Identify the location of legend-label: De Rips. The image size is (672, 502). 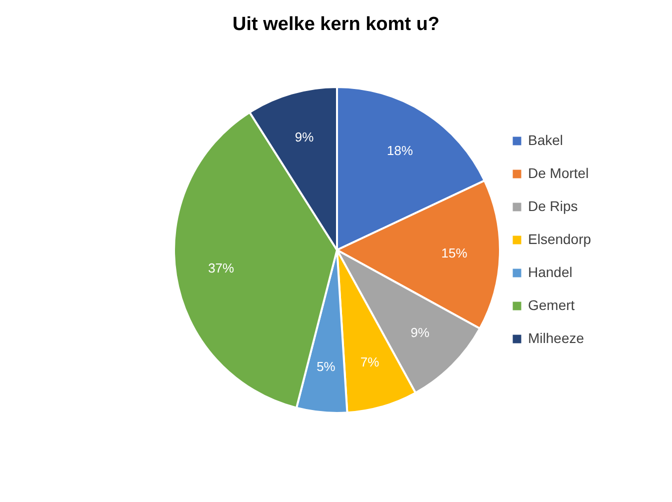
(553, 206).